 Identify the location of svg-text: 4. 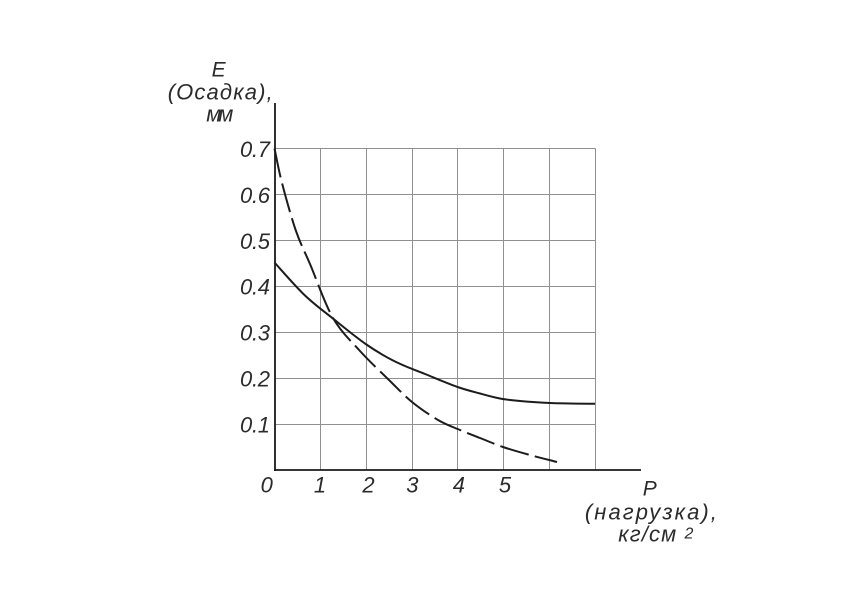
(459, 485).